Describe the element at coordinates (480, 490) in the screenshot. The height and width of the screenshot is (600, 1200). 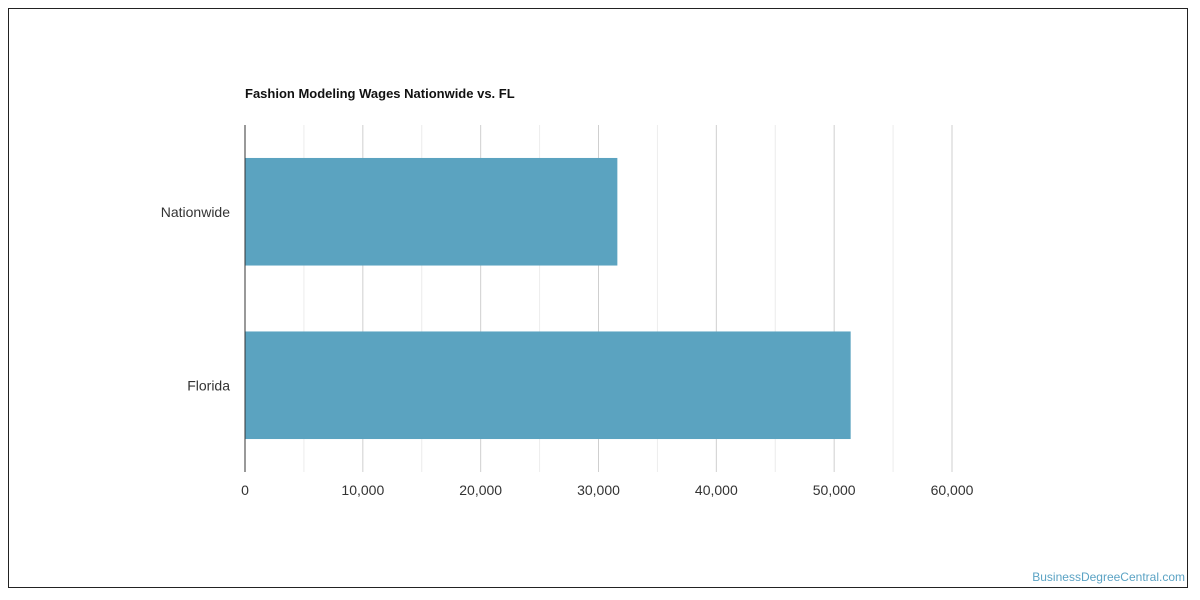
I see `x-tick-label: 20,000` at that location.